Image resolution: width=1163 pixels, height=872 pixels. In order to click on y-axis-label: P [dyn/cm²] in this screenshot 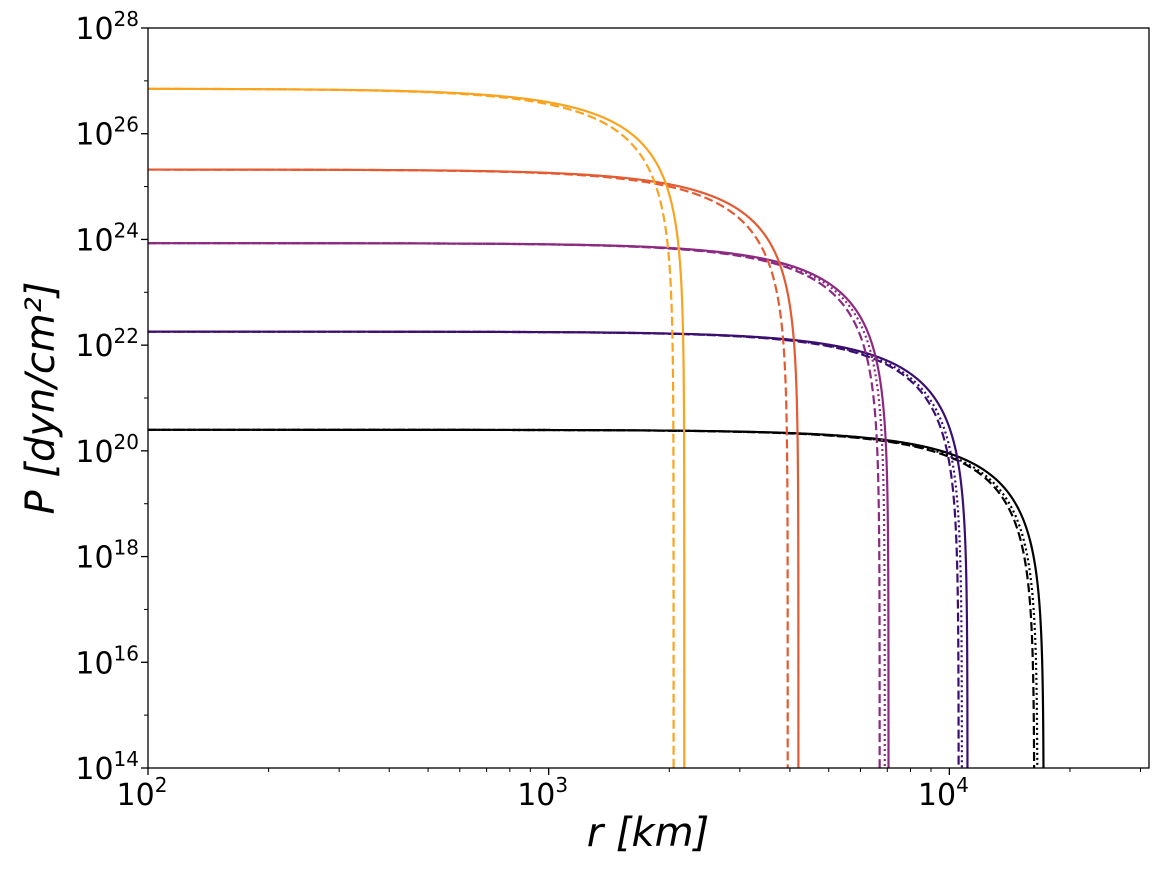, I will do `click(41, 398)`.